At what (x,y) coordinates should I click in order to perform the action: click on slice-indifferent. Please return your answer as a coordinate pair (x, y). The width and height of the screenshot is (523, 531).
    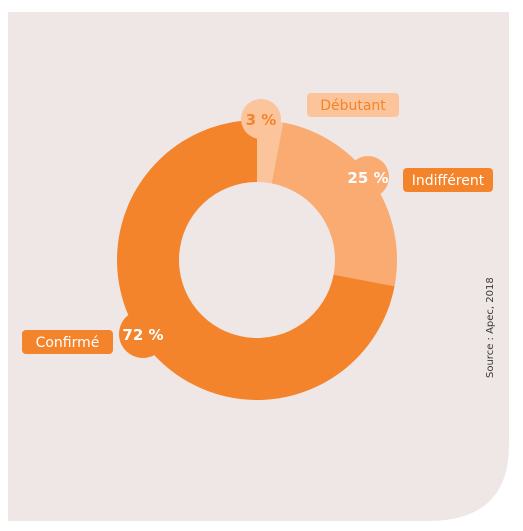
    Looking at the image, I should click on (334, 204).